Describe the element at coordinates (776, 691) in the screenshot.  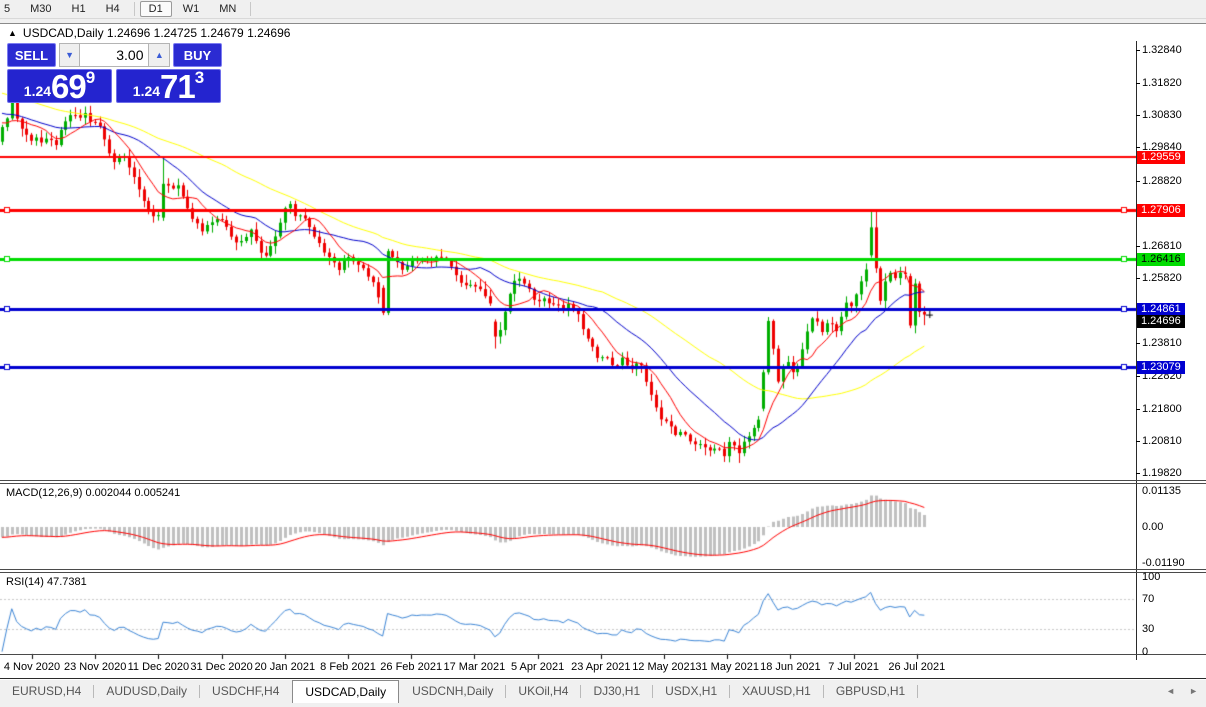
I see `tab-XAUUSD-H1: XAUUSD,H1` at that location.